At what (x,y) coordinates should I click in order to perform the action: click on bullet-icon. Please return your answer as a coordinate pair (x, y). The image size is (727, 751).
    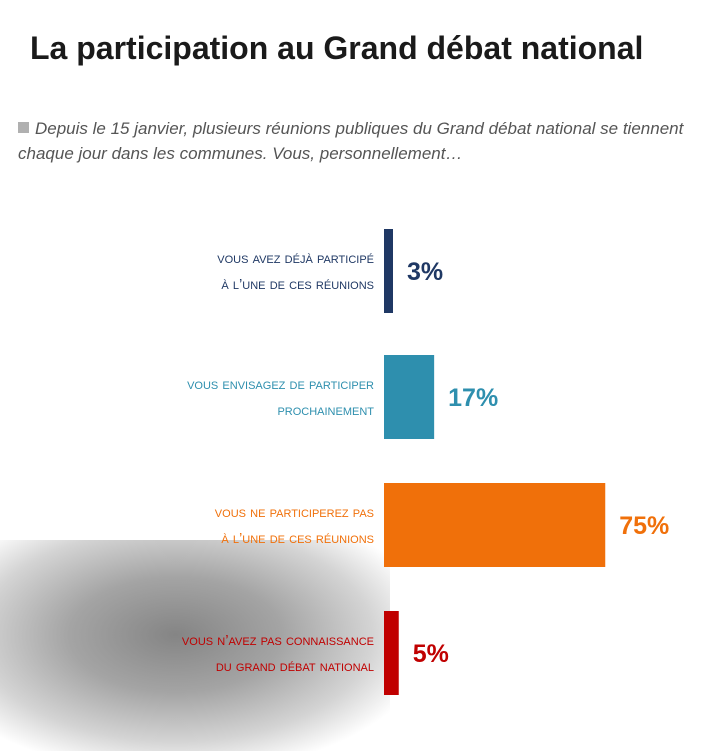
    Looking at the image, I should click on (23, 127).